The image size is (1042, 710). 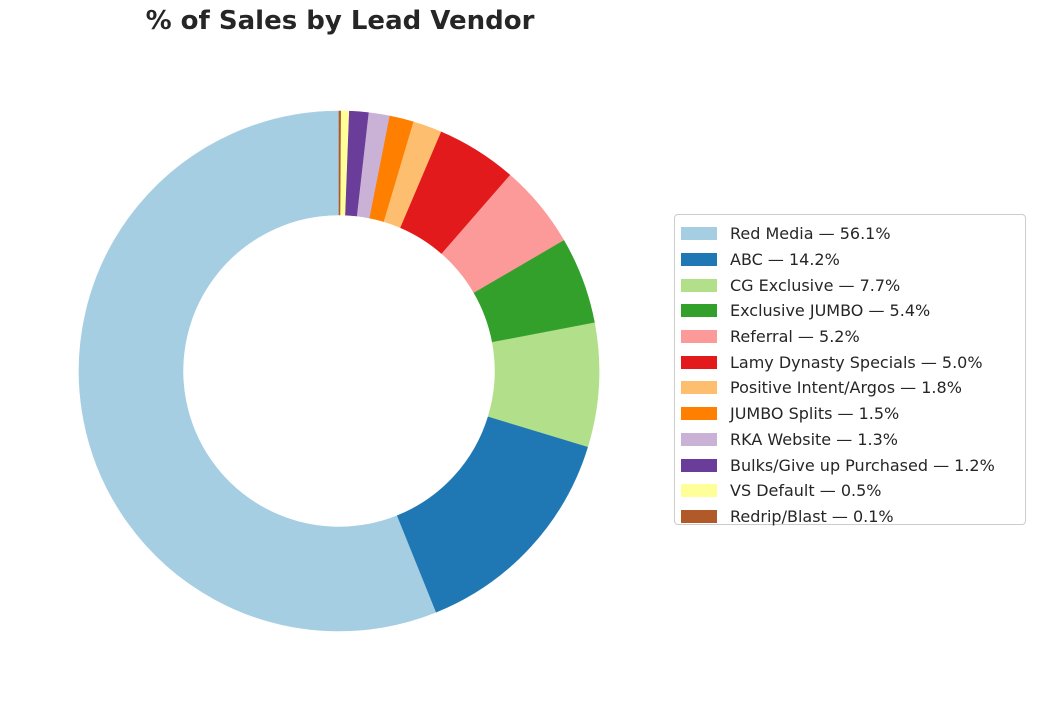 I want to click on legend-item: Redrip/Blast — 0.1%, so click(x=850, y=517).